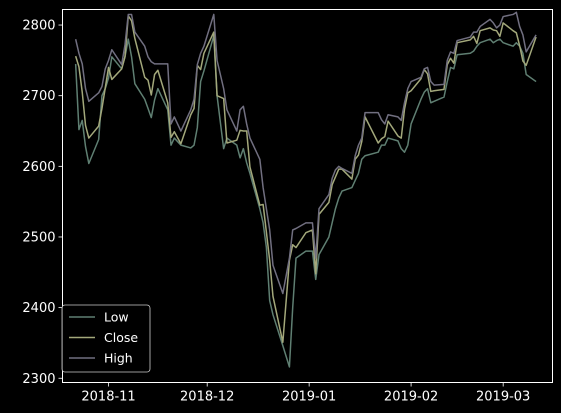  I want to click on y-axis: 2300 2400 2500 2600 2700 2800, so click(42, 203).